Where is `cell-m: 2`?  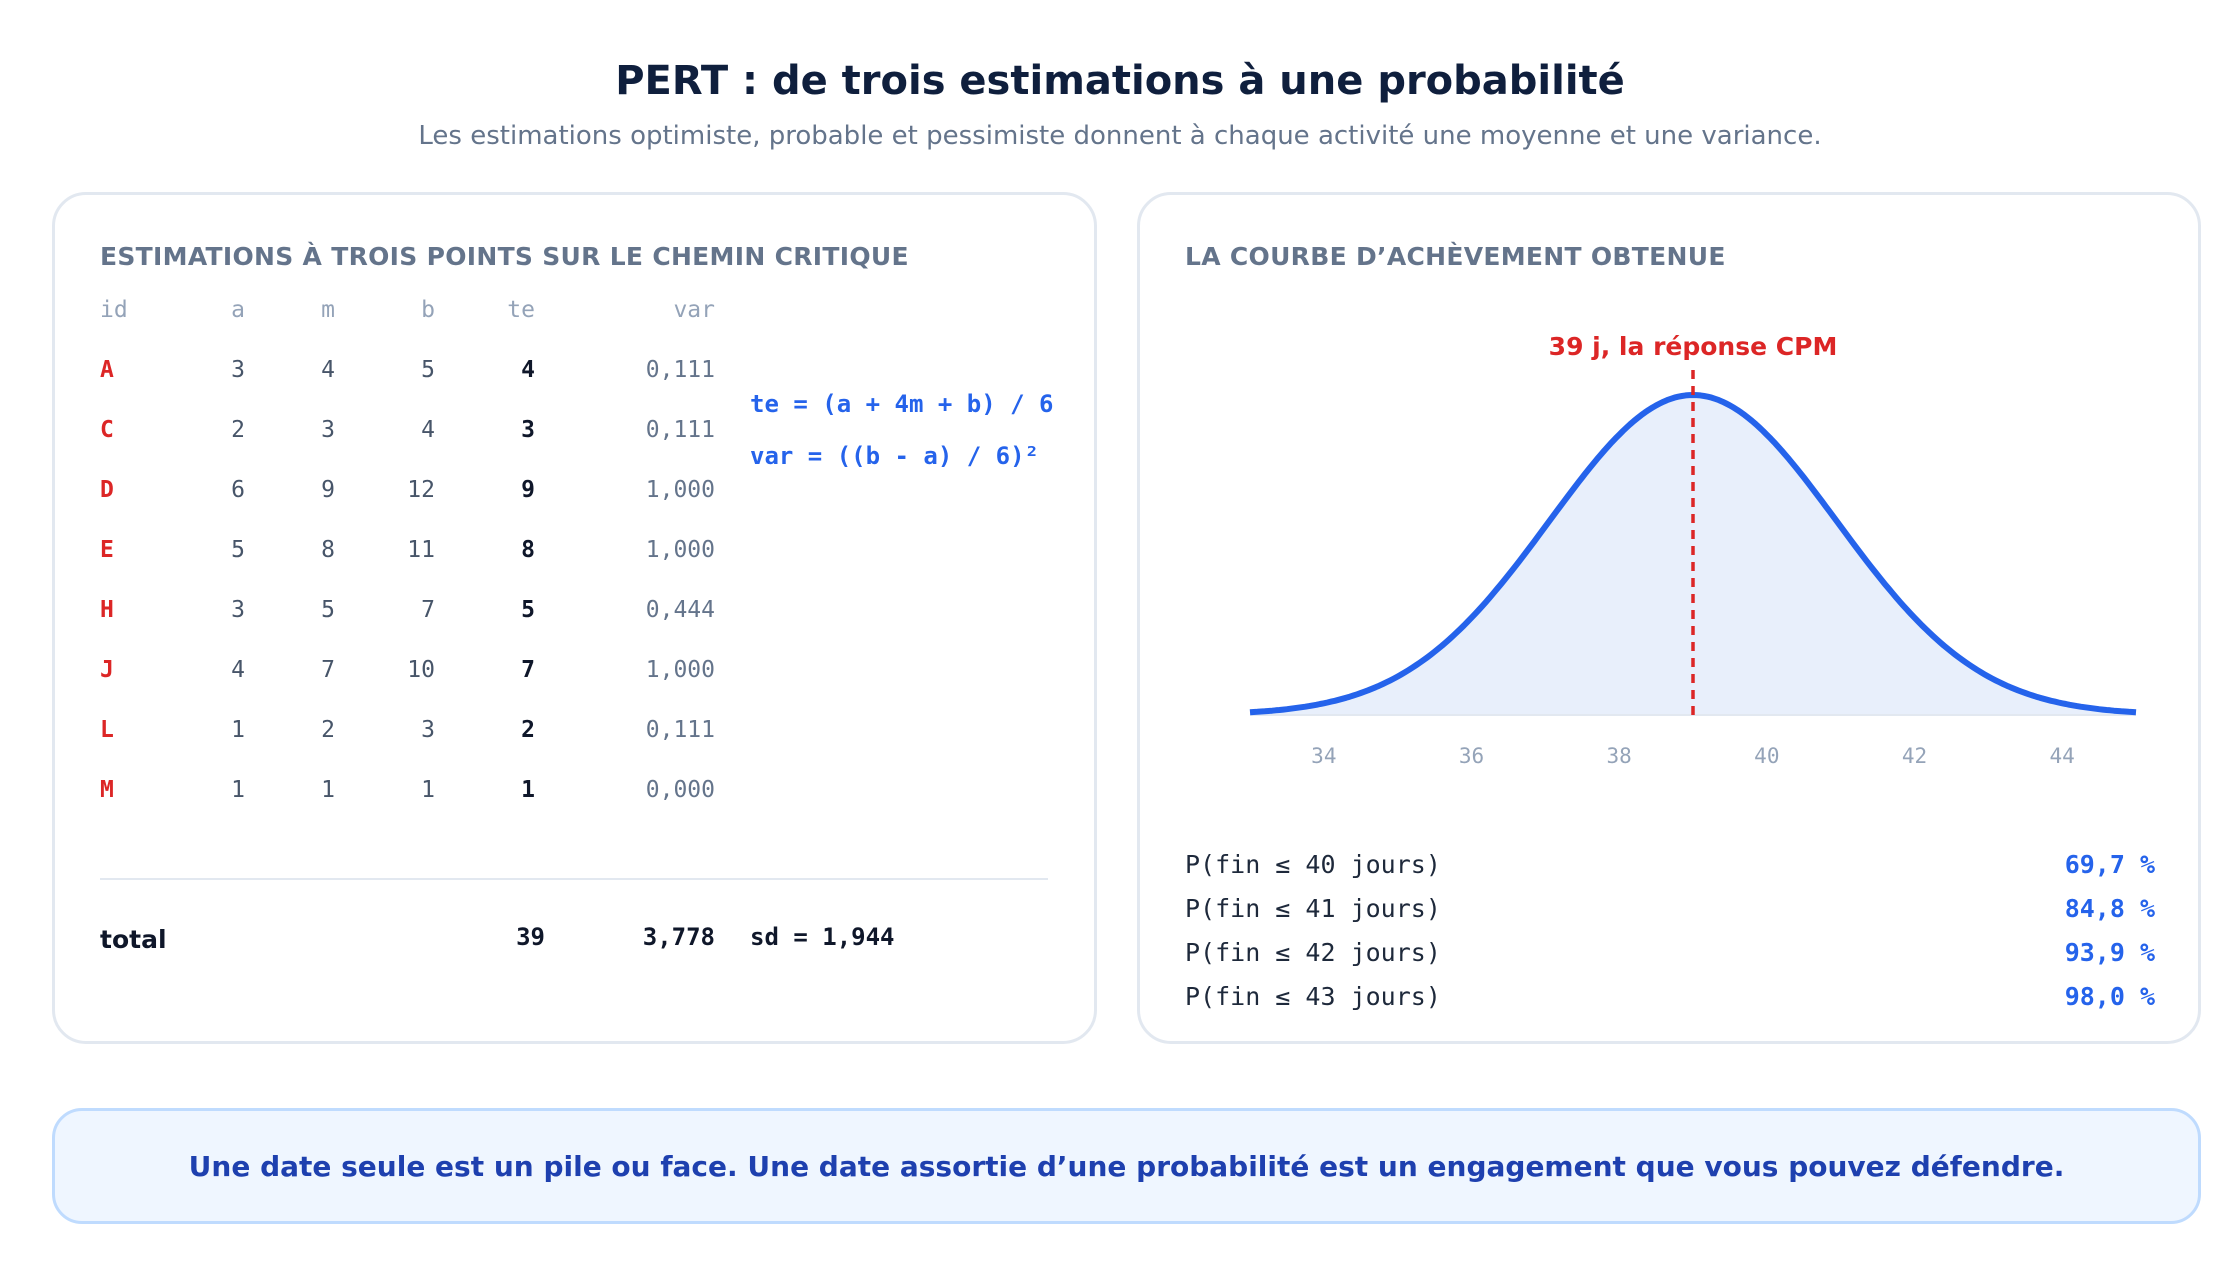
cell-m: 2 is located at coordinates (328, 730).